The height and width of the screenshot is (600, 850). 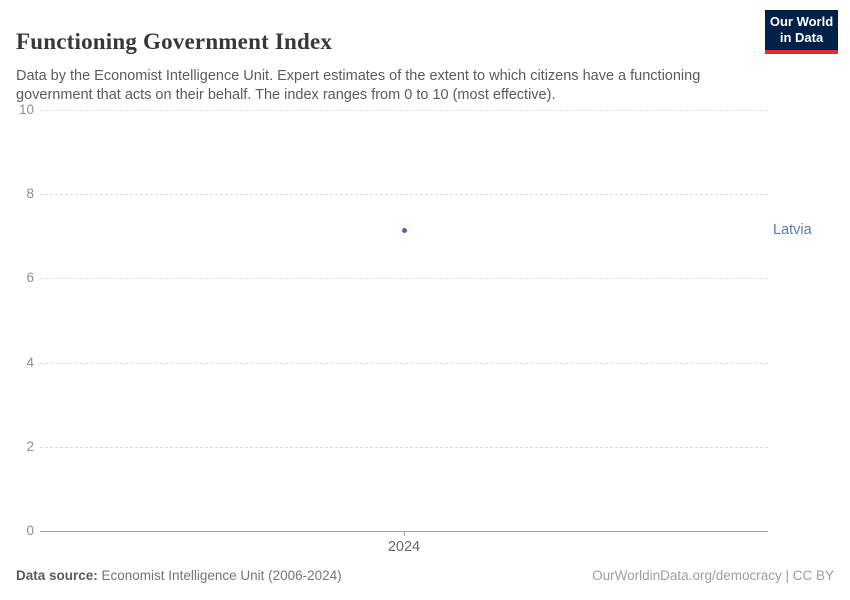 What do you see at coordinates (30, 194) in the screenshot?
I see `y-axis-tick-label: 8` at bounding box center [30, 194].